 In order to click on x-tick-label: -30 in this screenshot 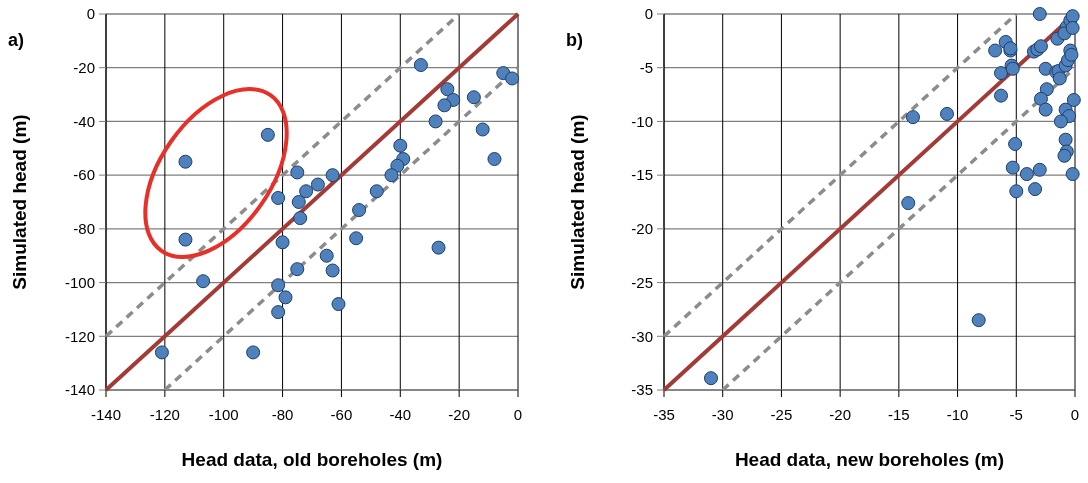, I will do `click(722, 414)`.